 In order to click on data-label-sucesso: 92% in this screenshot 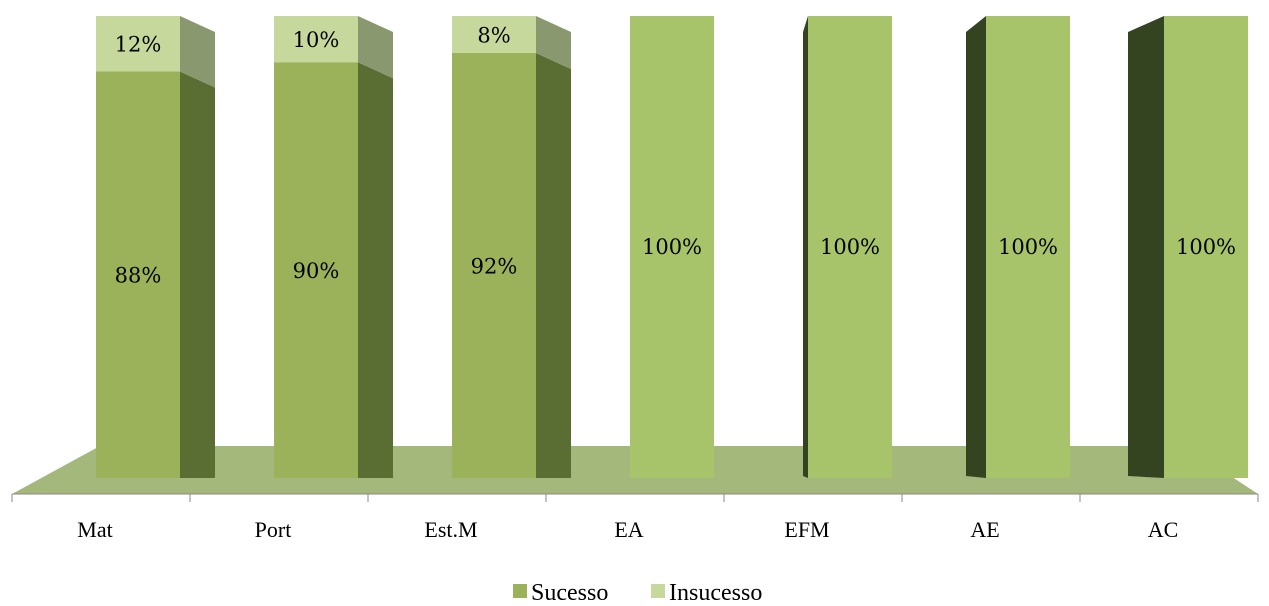, I will do `click(494, 266)`.